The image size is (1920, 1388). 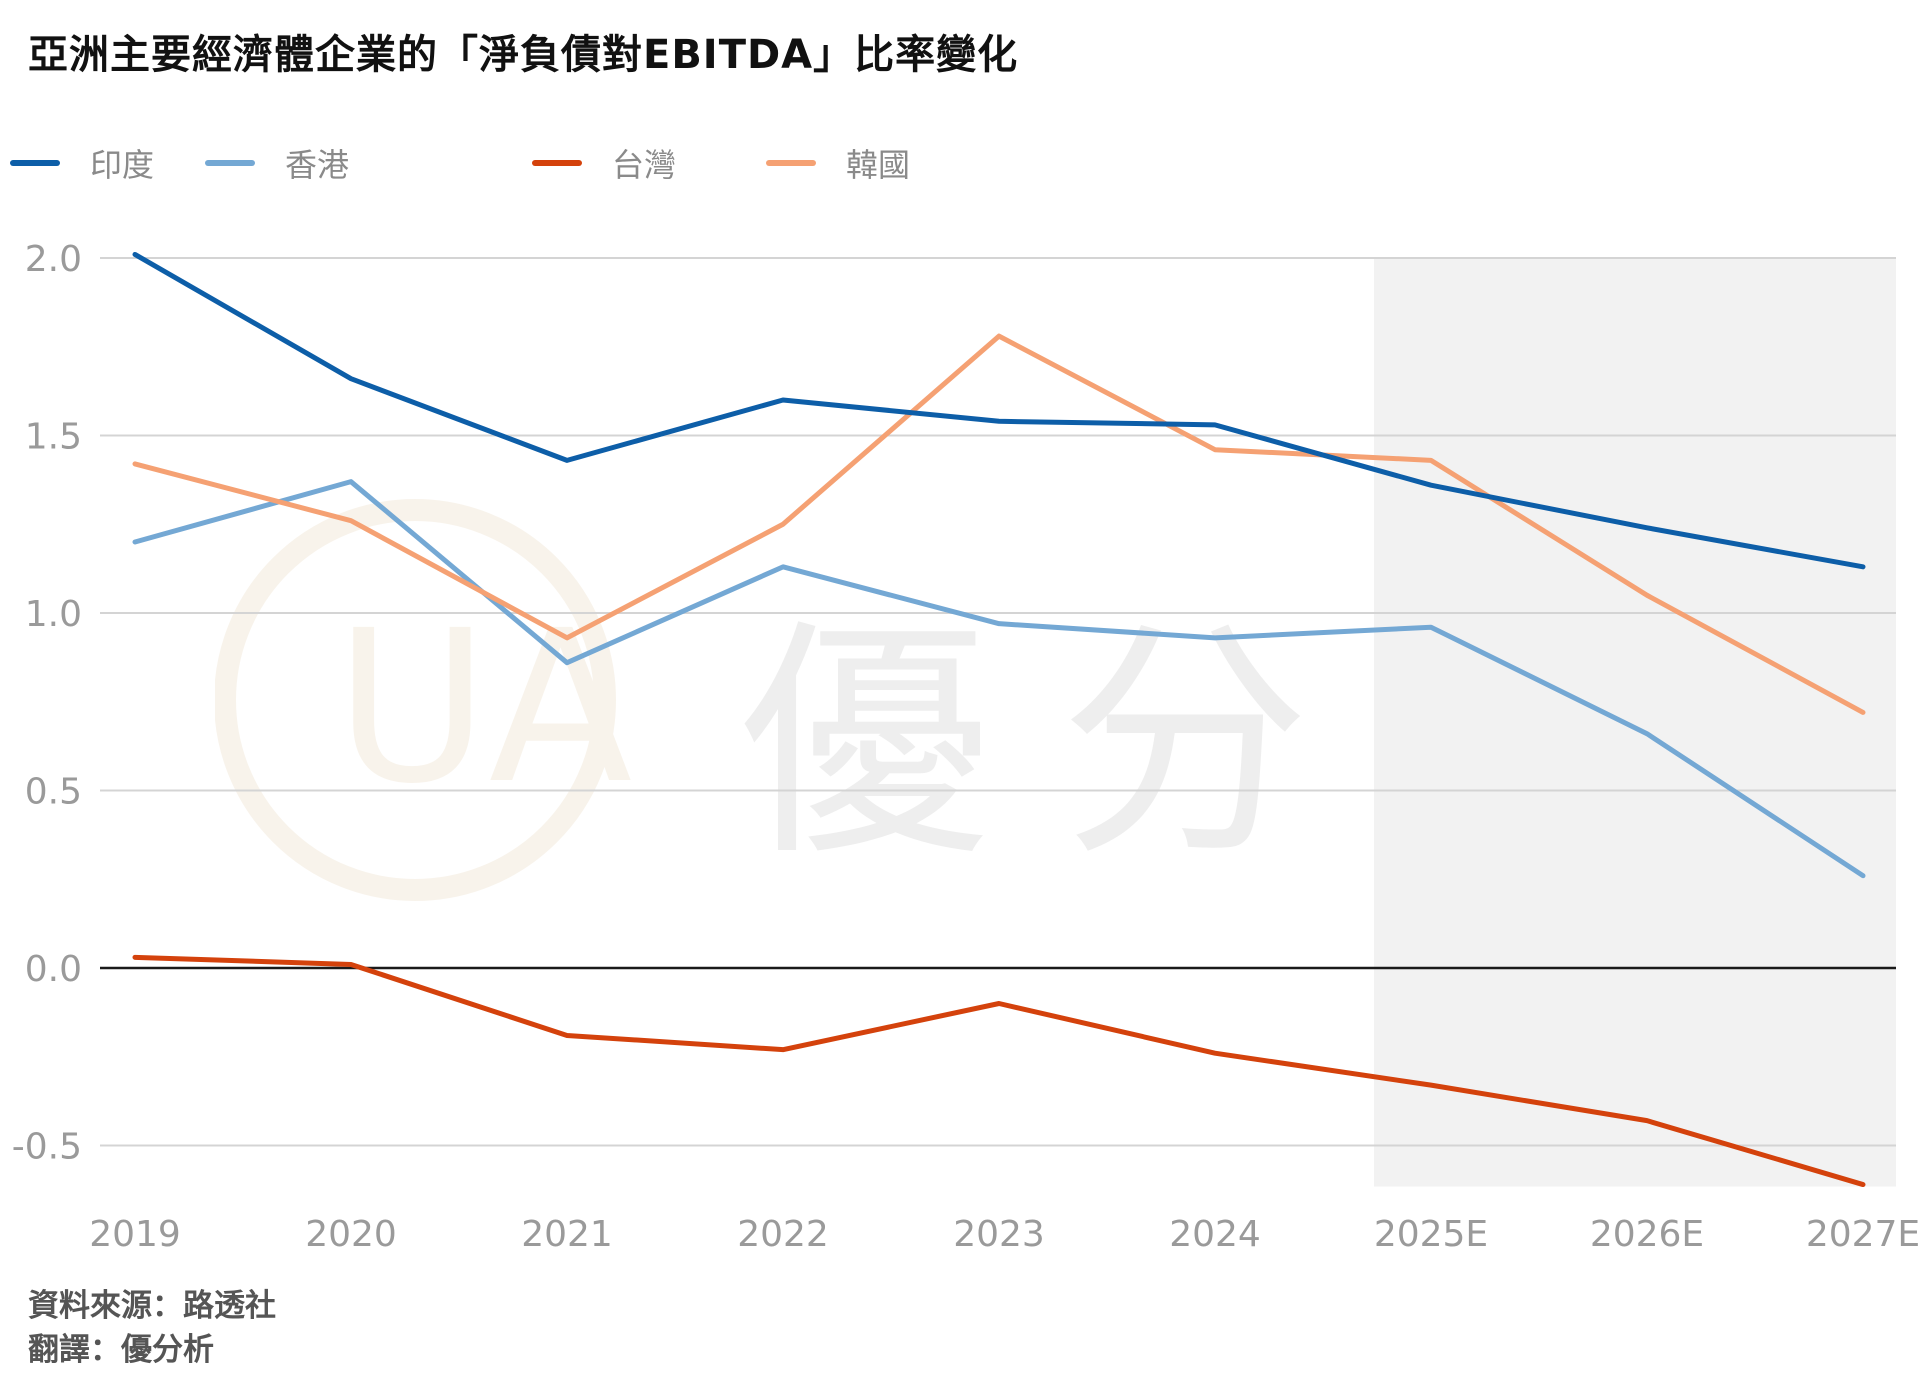 What do you see at coordinates (53, 437) in the screenshot?
I see `y-tick-label: 1.5` at bounding box center [53, 437].